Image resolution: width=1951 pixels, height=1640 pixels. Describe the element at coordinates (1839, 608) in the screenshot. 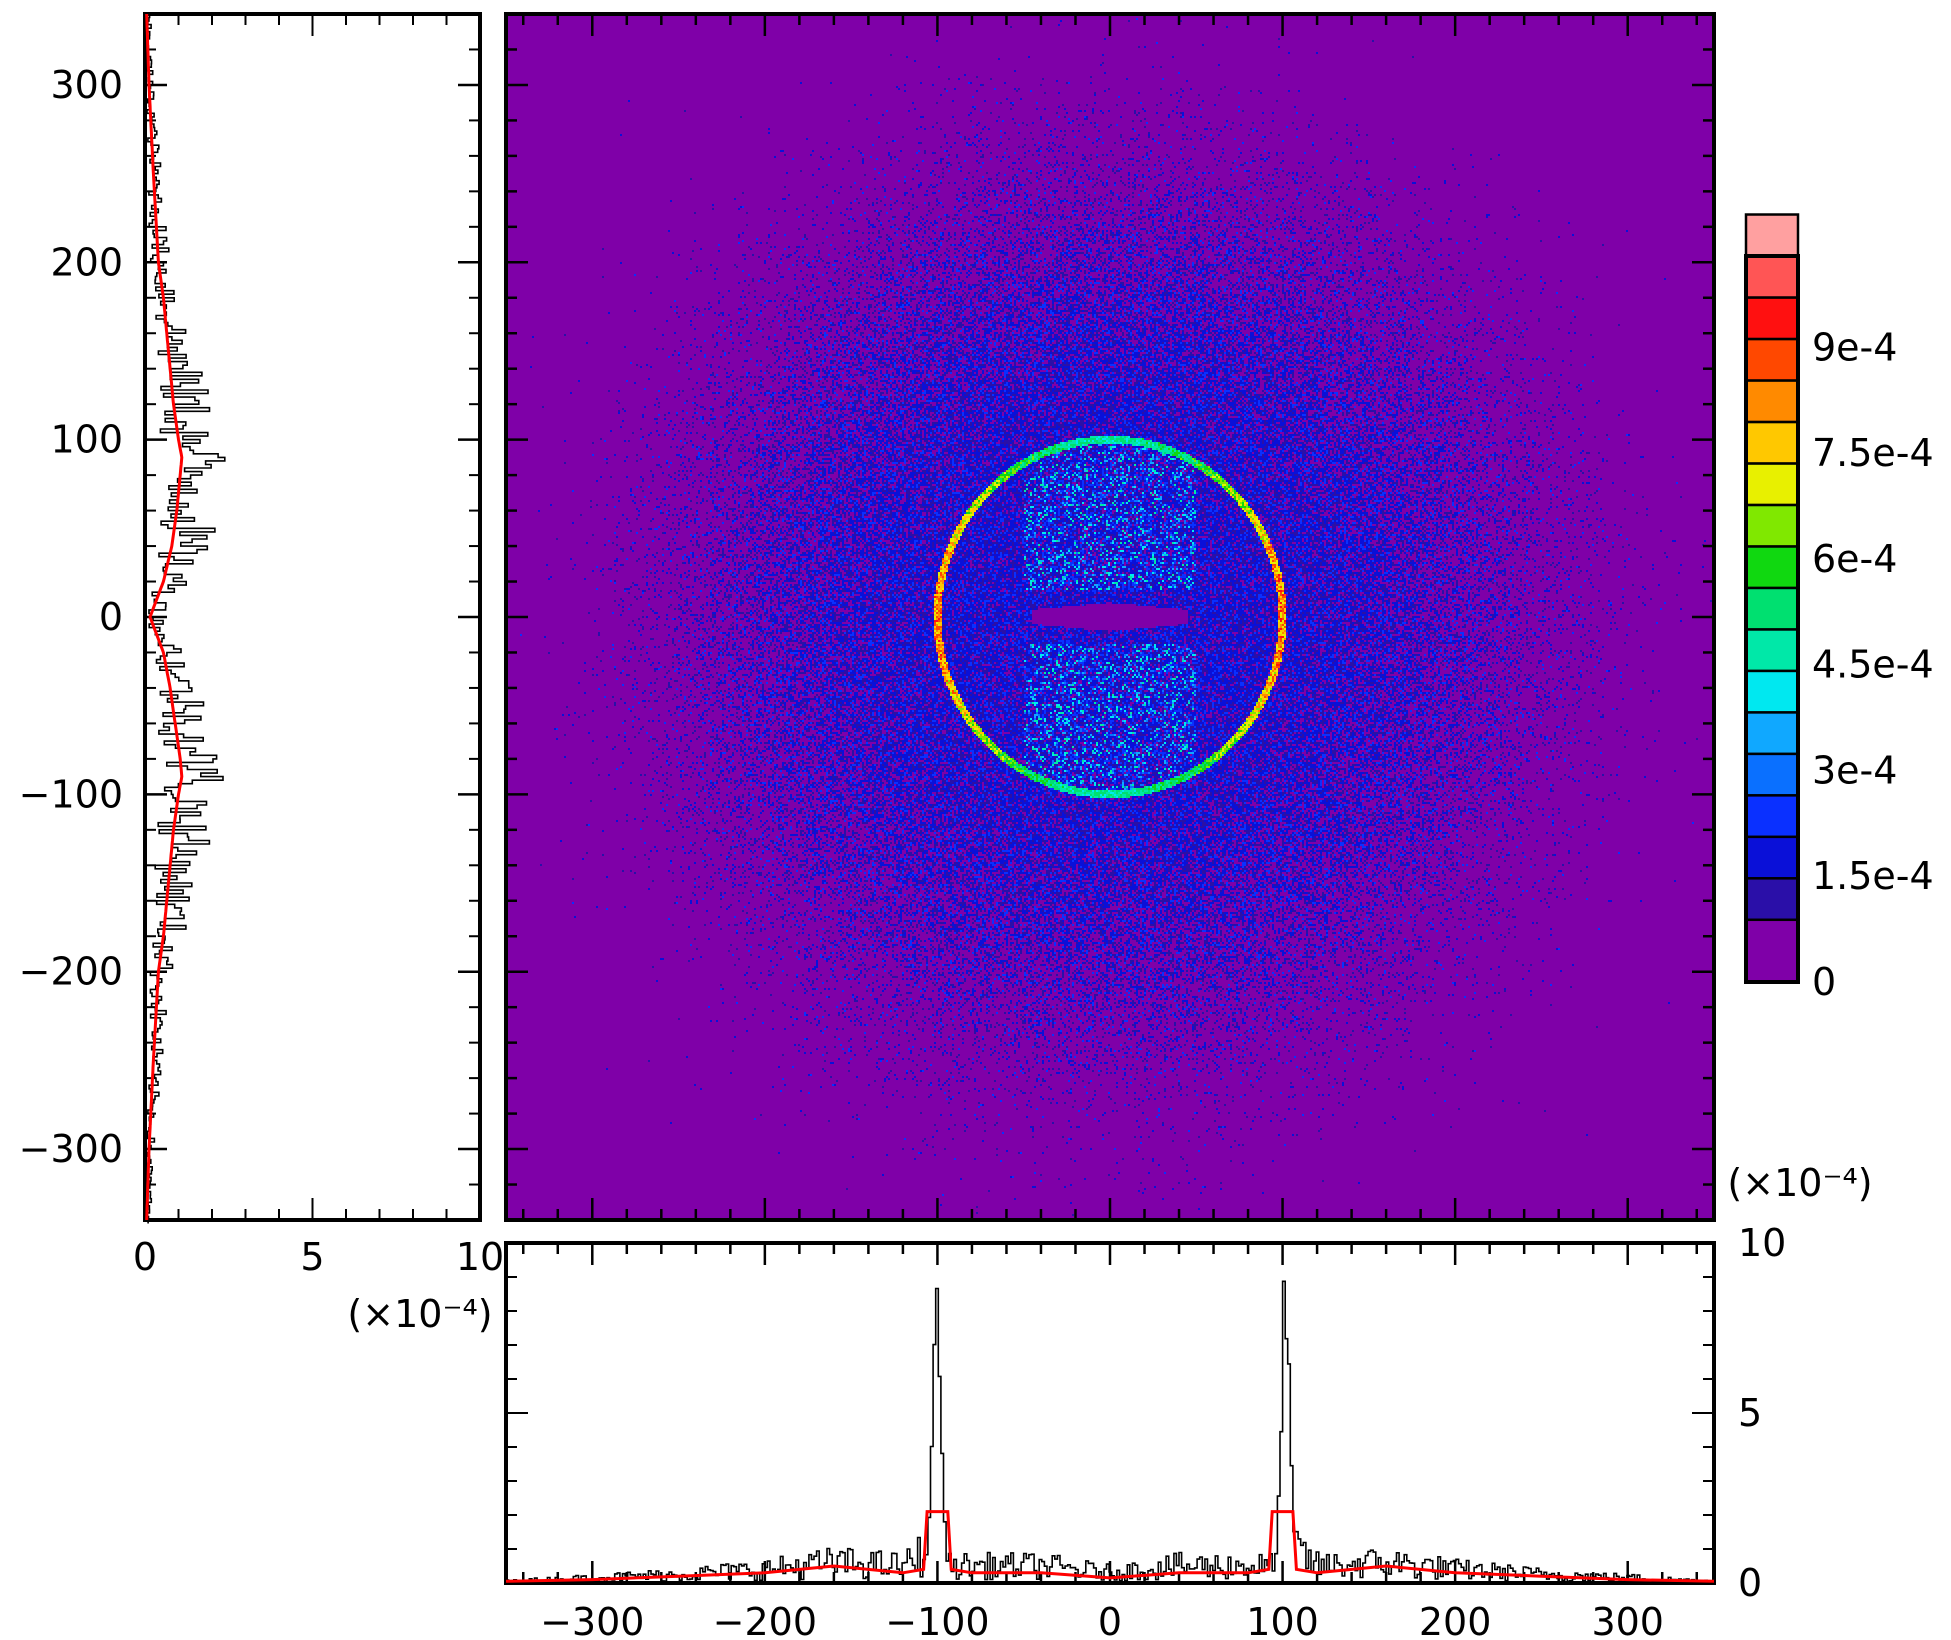

I see `colorbar: 0 1.5e-4 3e-4 4.5e-4 6e-4 7.5e-4 9e-4` at that location.